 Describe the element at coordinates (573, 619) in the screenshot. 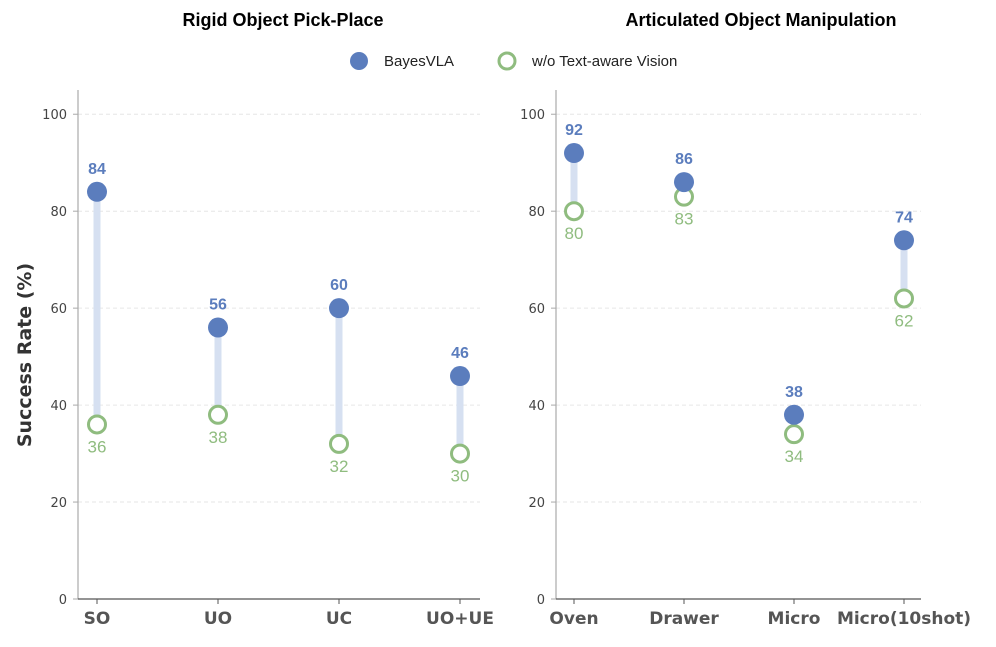

I see `x-tick-label: Oven` at that location.